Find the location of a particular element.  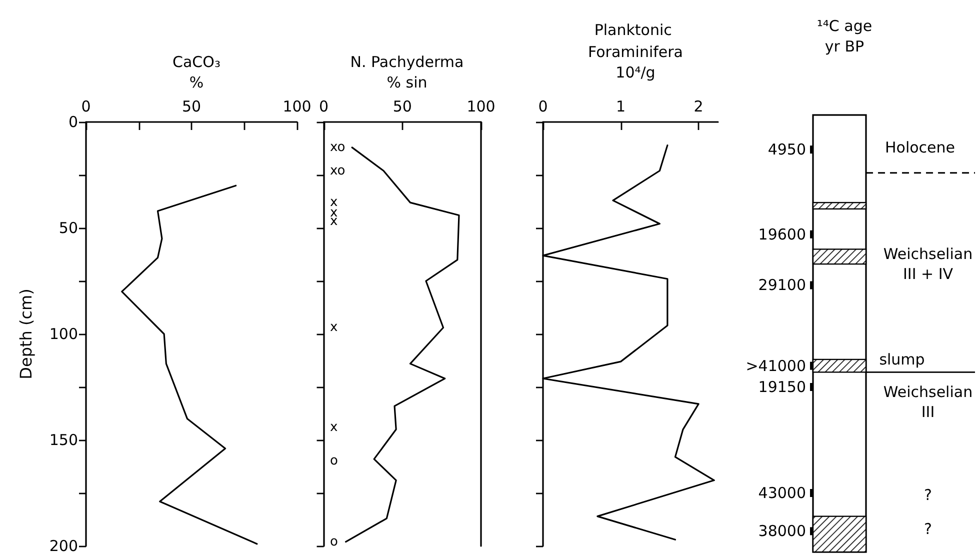

text: Holocene is located at coordinates (920, 147).